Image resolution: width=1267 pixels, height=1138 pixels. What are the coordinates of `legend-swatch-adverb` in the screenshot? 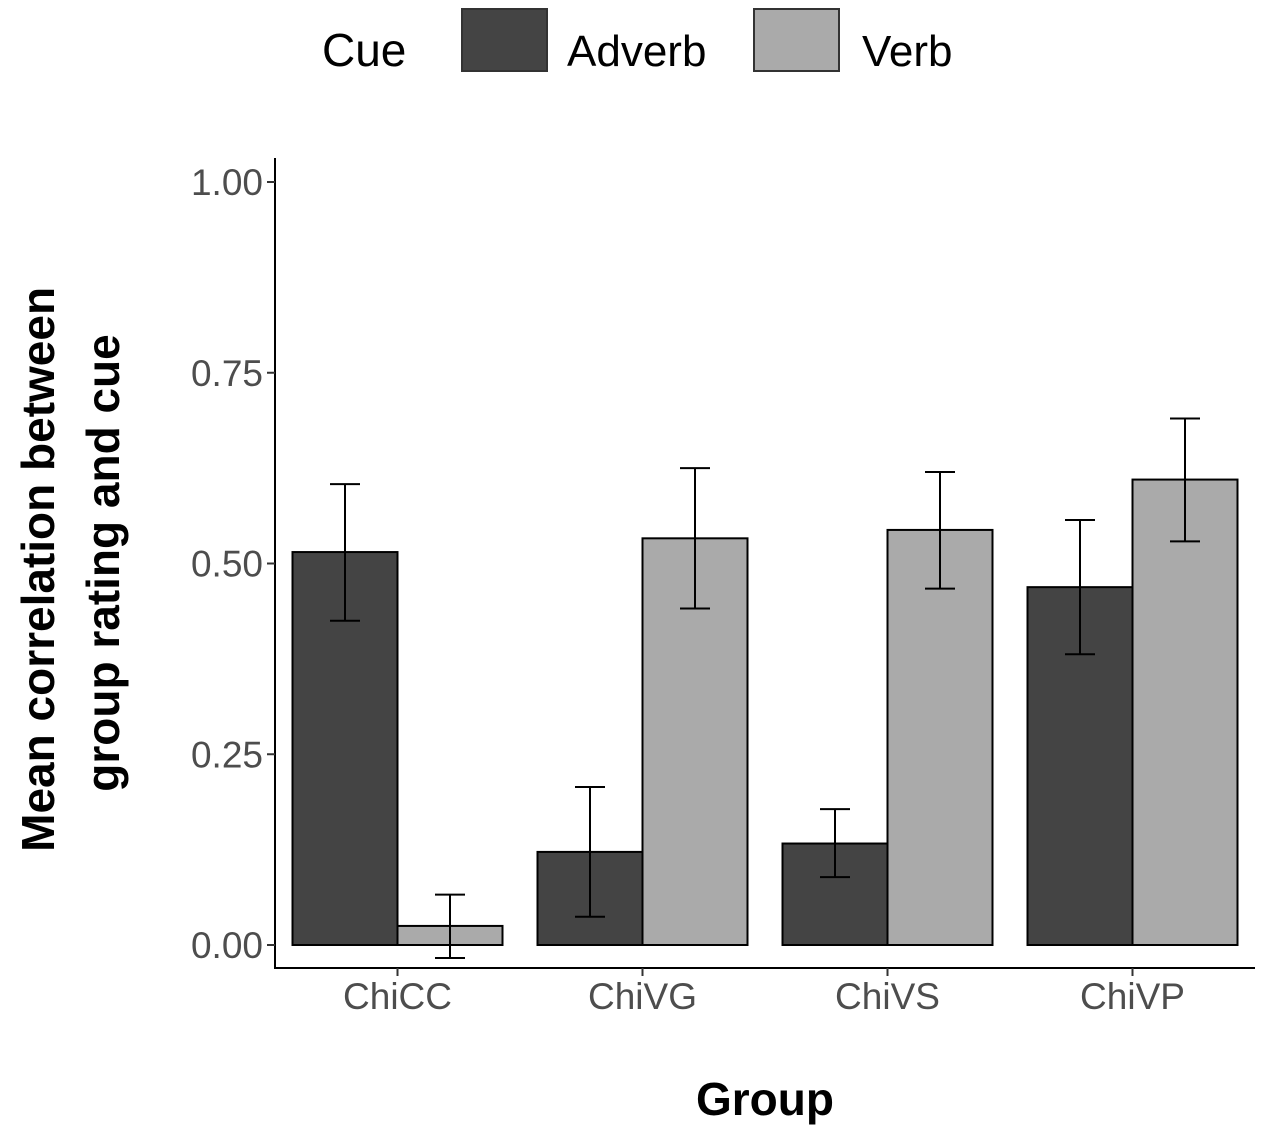 It's located at (504, 40).